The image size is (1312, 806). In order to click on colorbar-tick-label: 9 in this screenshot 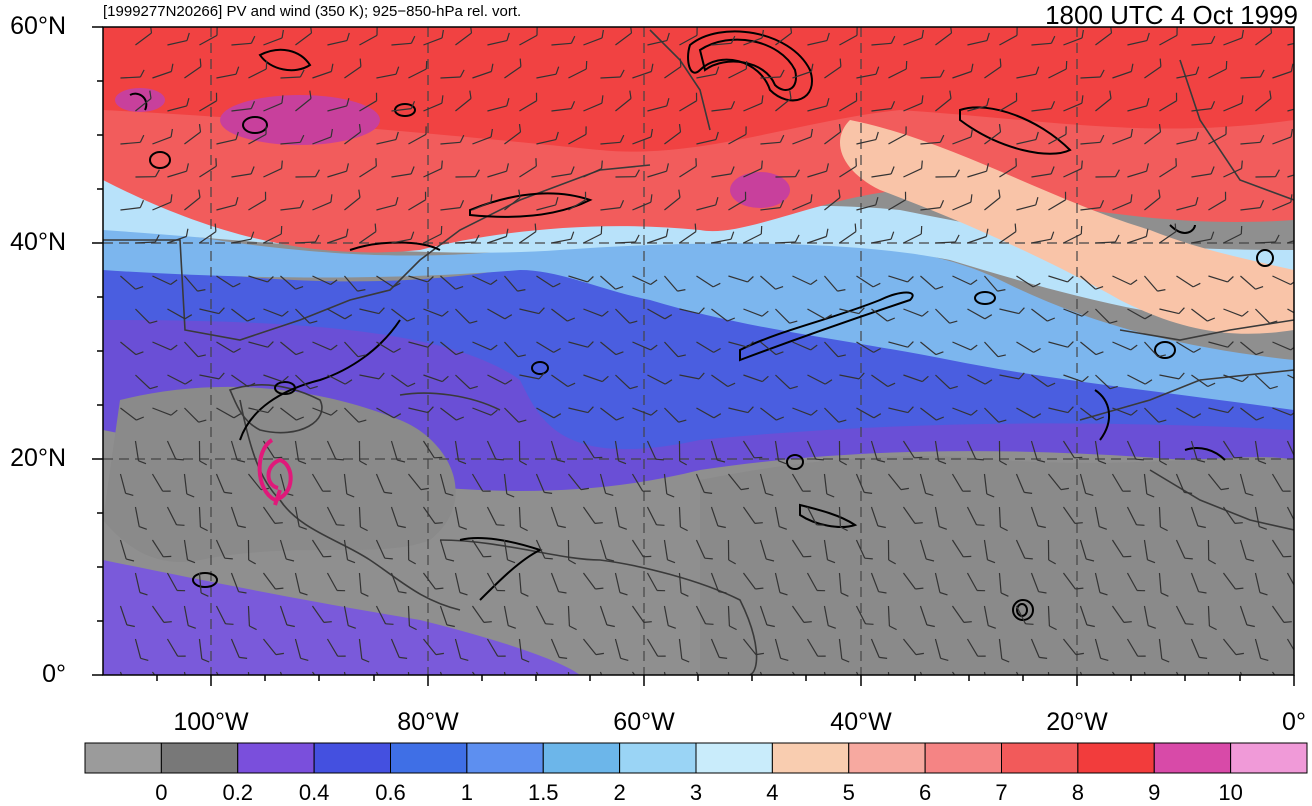, I will do `click(1154, 793)`.